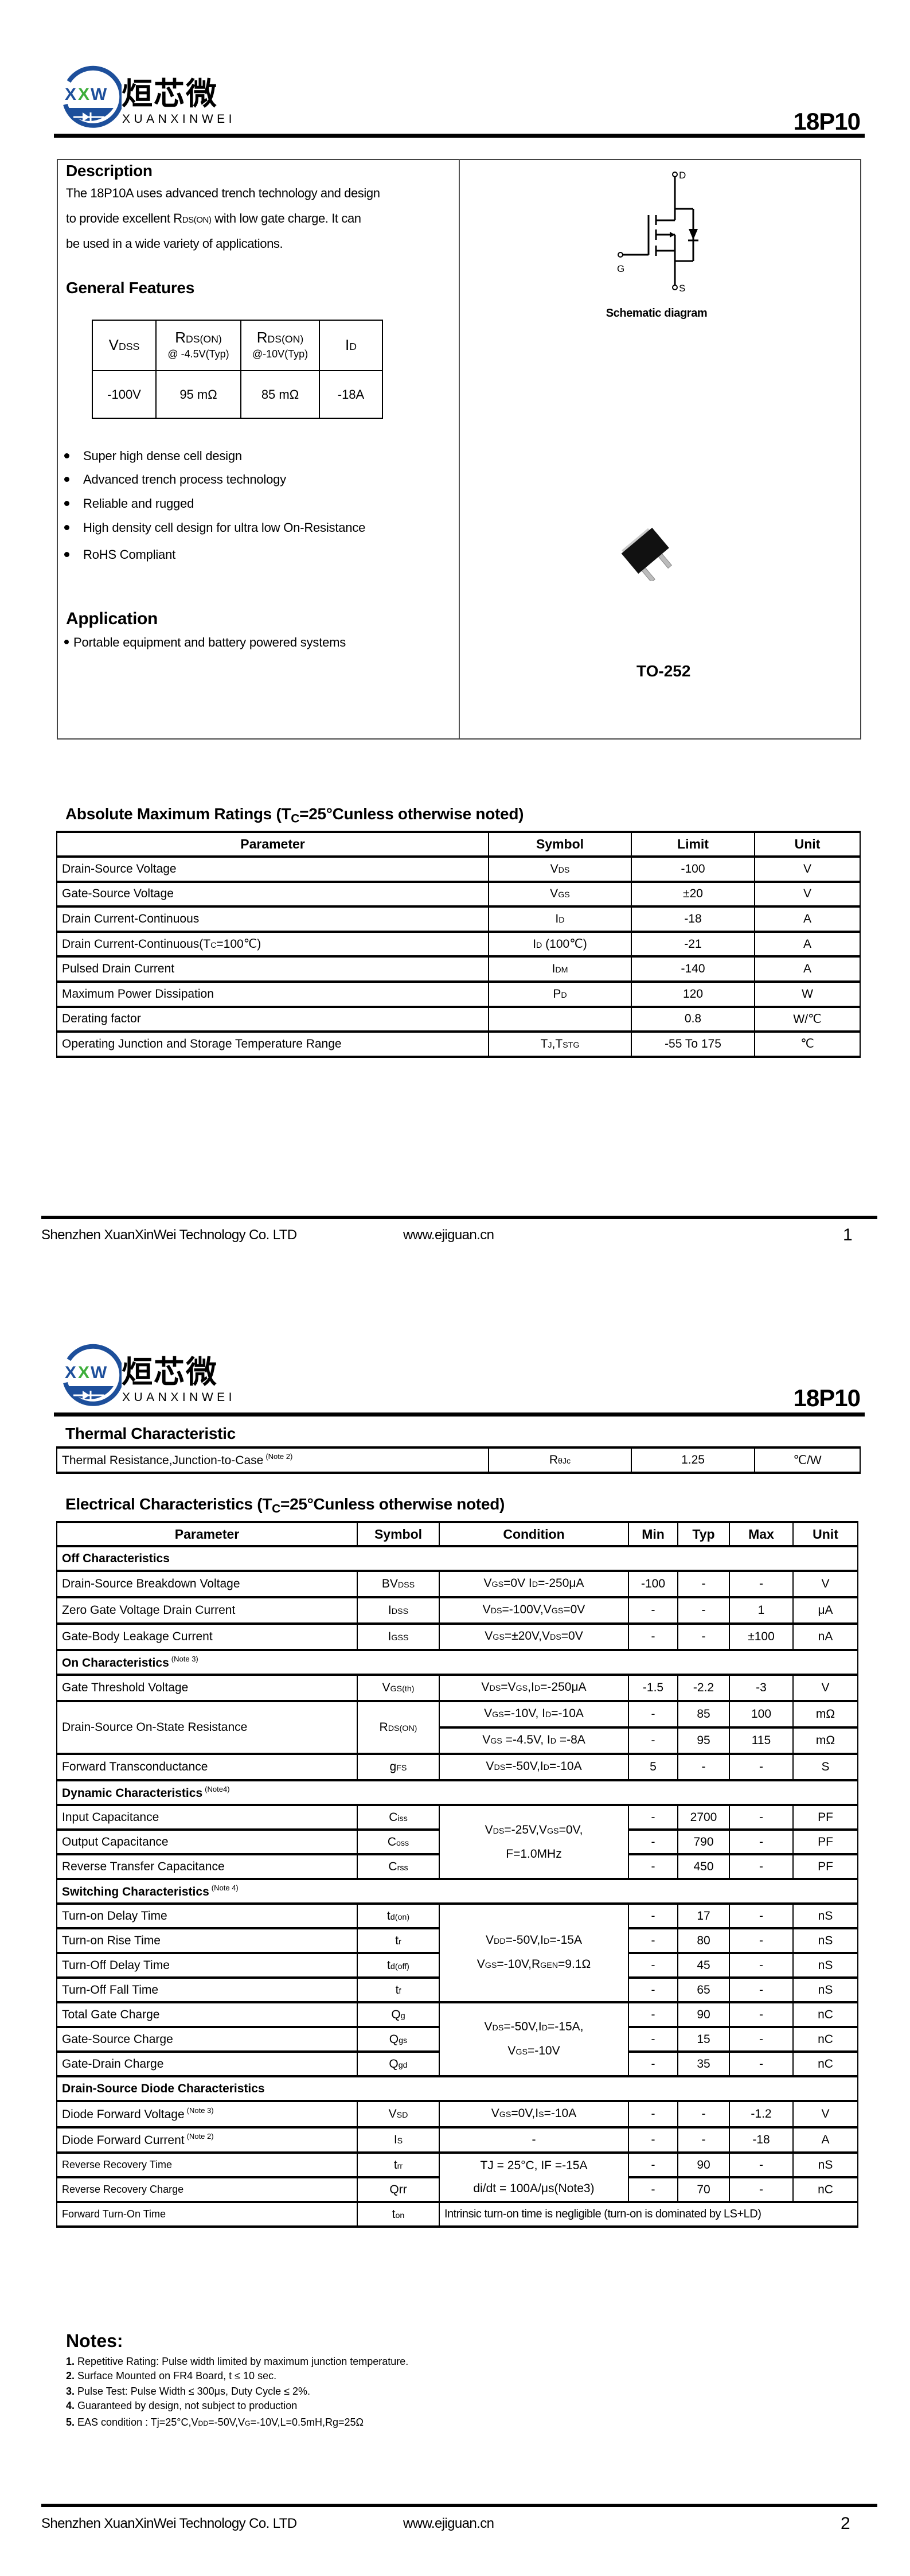 Image resolution: width=910 pixels, height=2576 pixels. What do you see at coordinates (825, 1915) in the screenshot?
I see `unit-cell: nS` at bounding box center [825, 1915].